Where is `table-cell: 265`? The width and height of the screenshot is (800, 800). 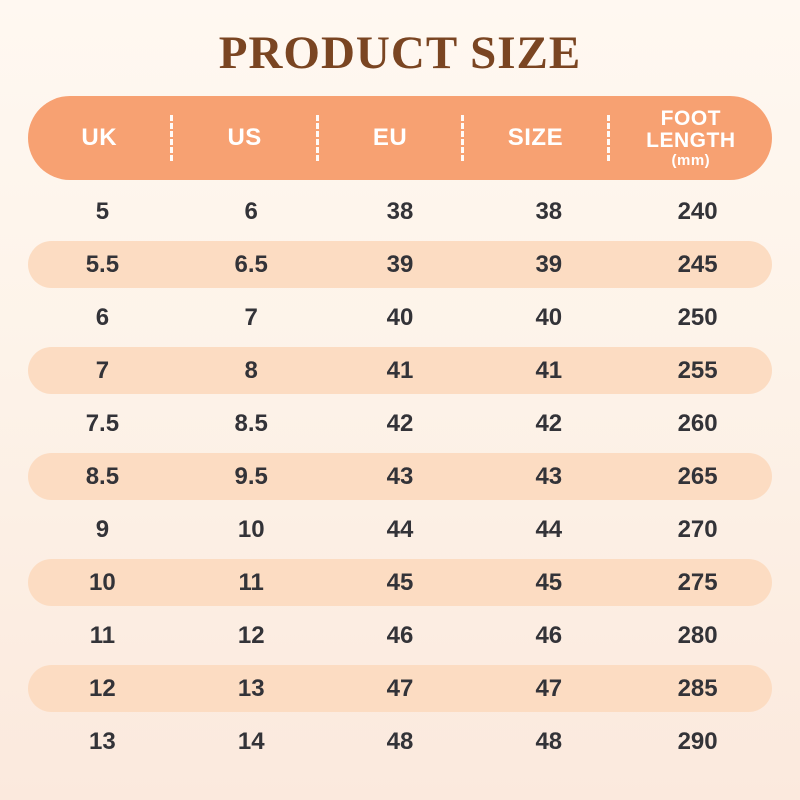 table-cell: 265 is located at coordinates (697, 476).